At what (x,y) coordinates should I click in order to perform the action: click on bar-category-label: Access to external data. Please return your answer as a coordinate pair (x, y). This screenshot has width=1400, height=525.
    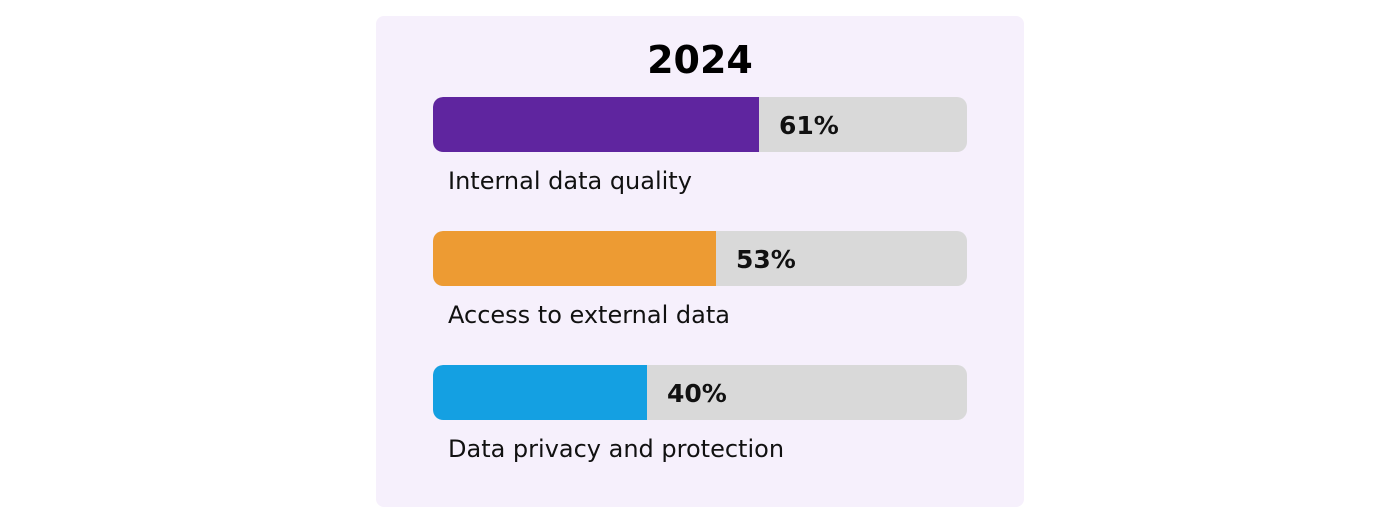
    Looking at the image, I should click on (589, 315).